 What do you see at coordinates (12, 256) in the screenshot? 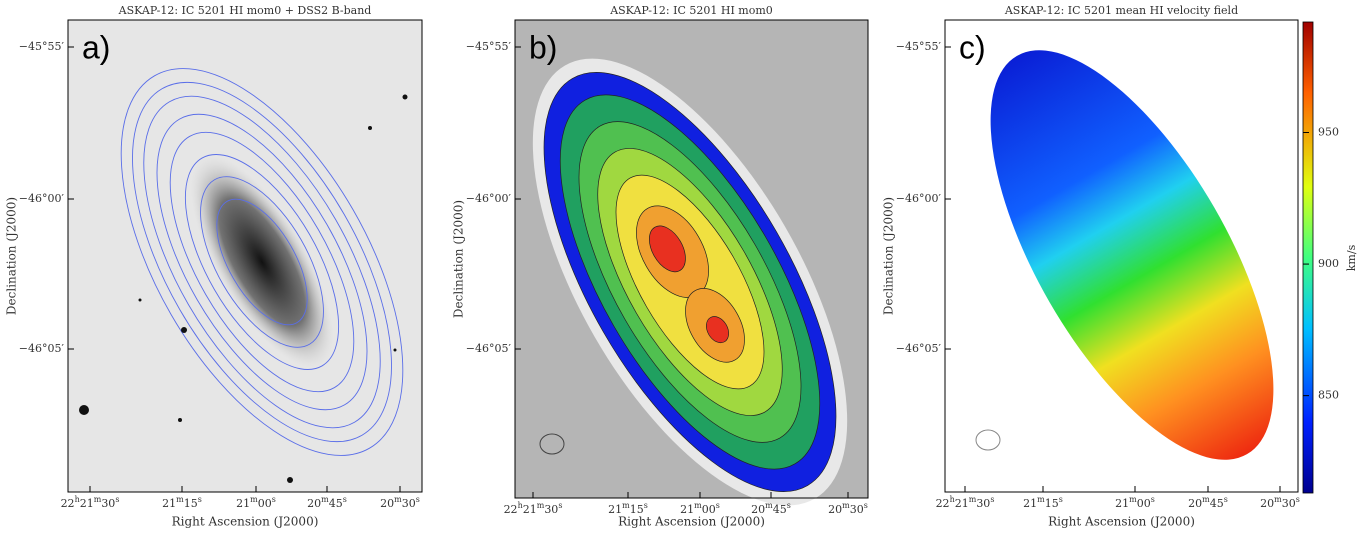
I see `y-axis-label: Declination (J2000)` at bounding box center [12, 256].